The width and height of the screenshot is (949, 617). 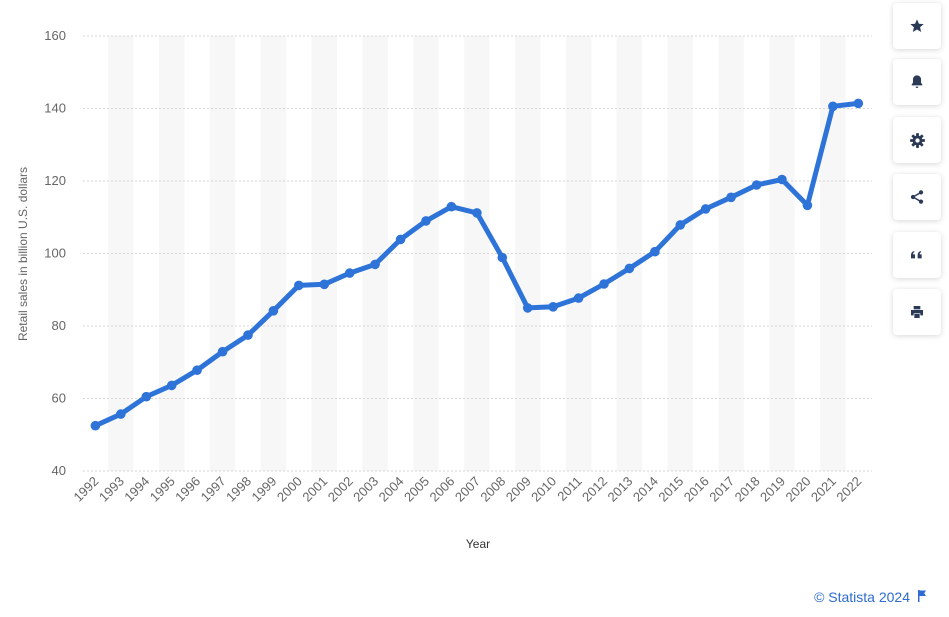 I want to click on x-tick-label: 2002, so click(x=340, y=489).